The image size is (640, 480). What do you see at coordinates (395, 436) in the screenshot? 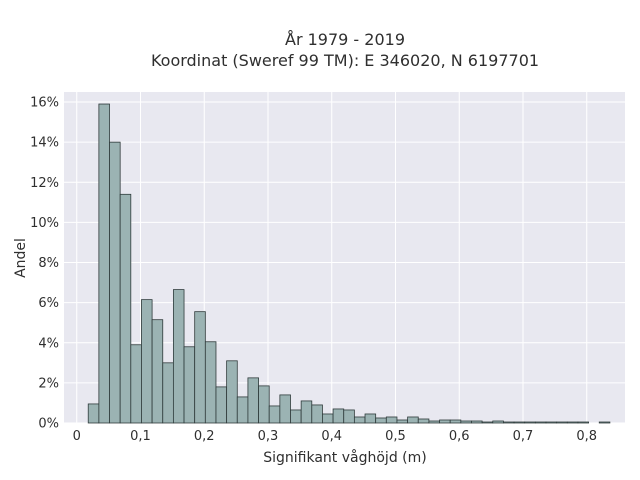
I see `x-tick-label-5: 0,5` at bounding box center [395, 436].